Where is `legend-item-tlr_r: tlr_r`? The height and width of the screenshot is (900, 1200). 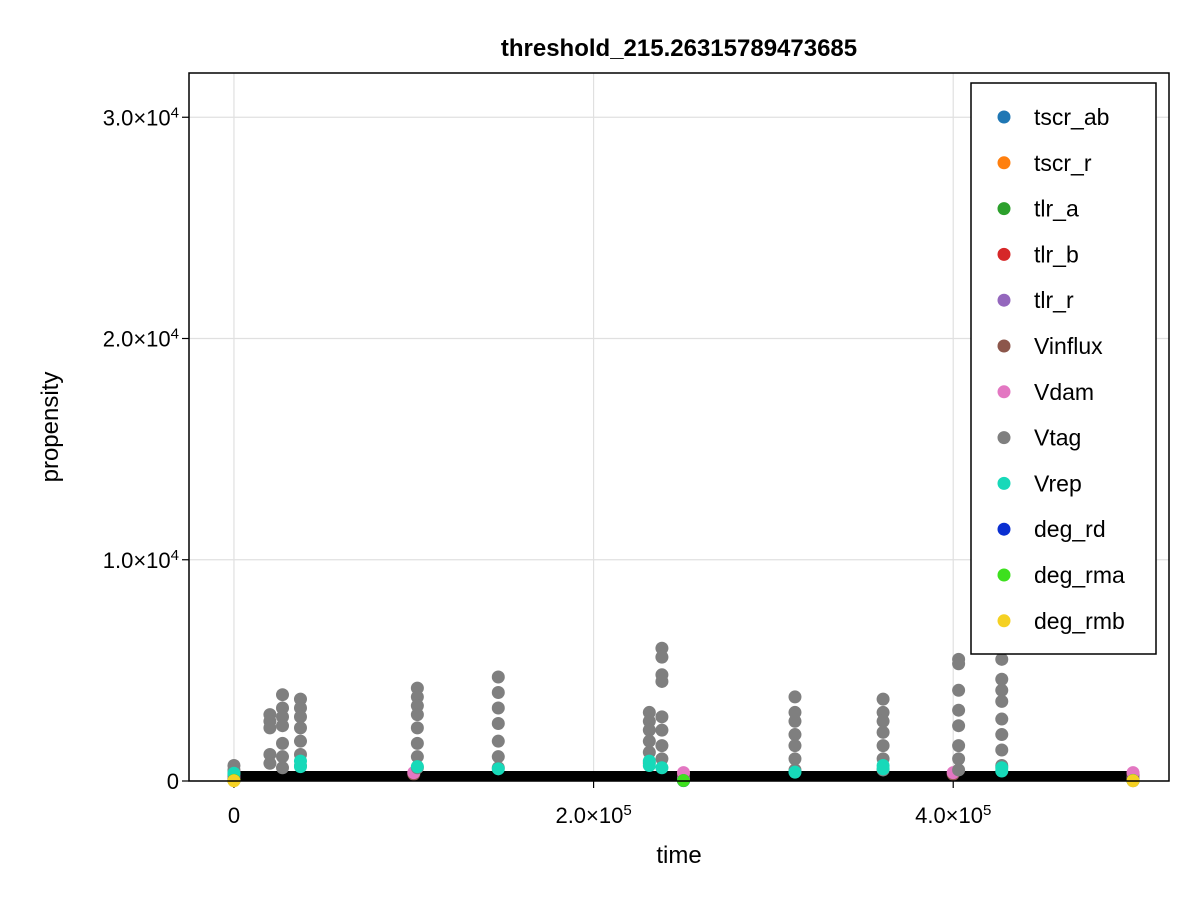 legend-item-tlr_r: tlr_r is located at coordinates (1035, 300).